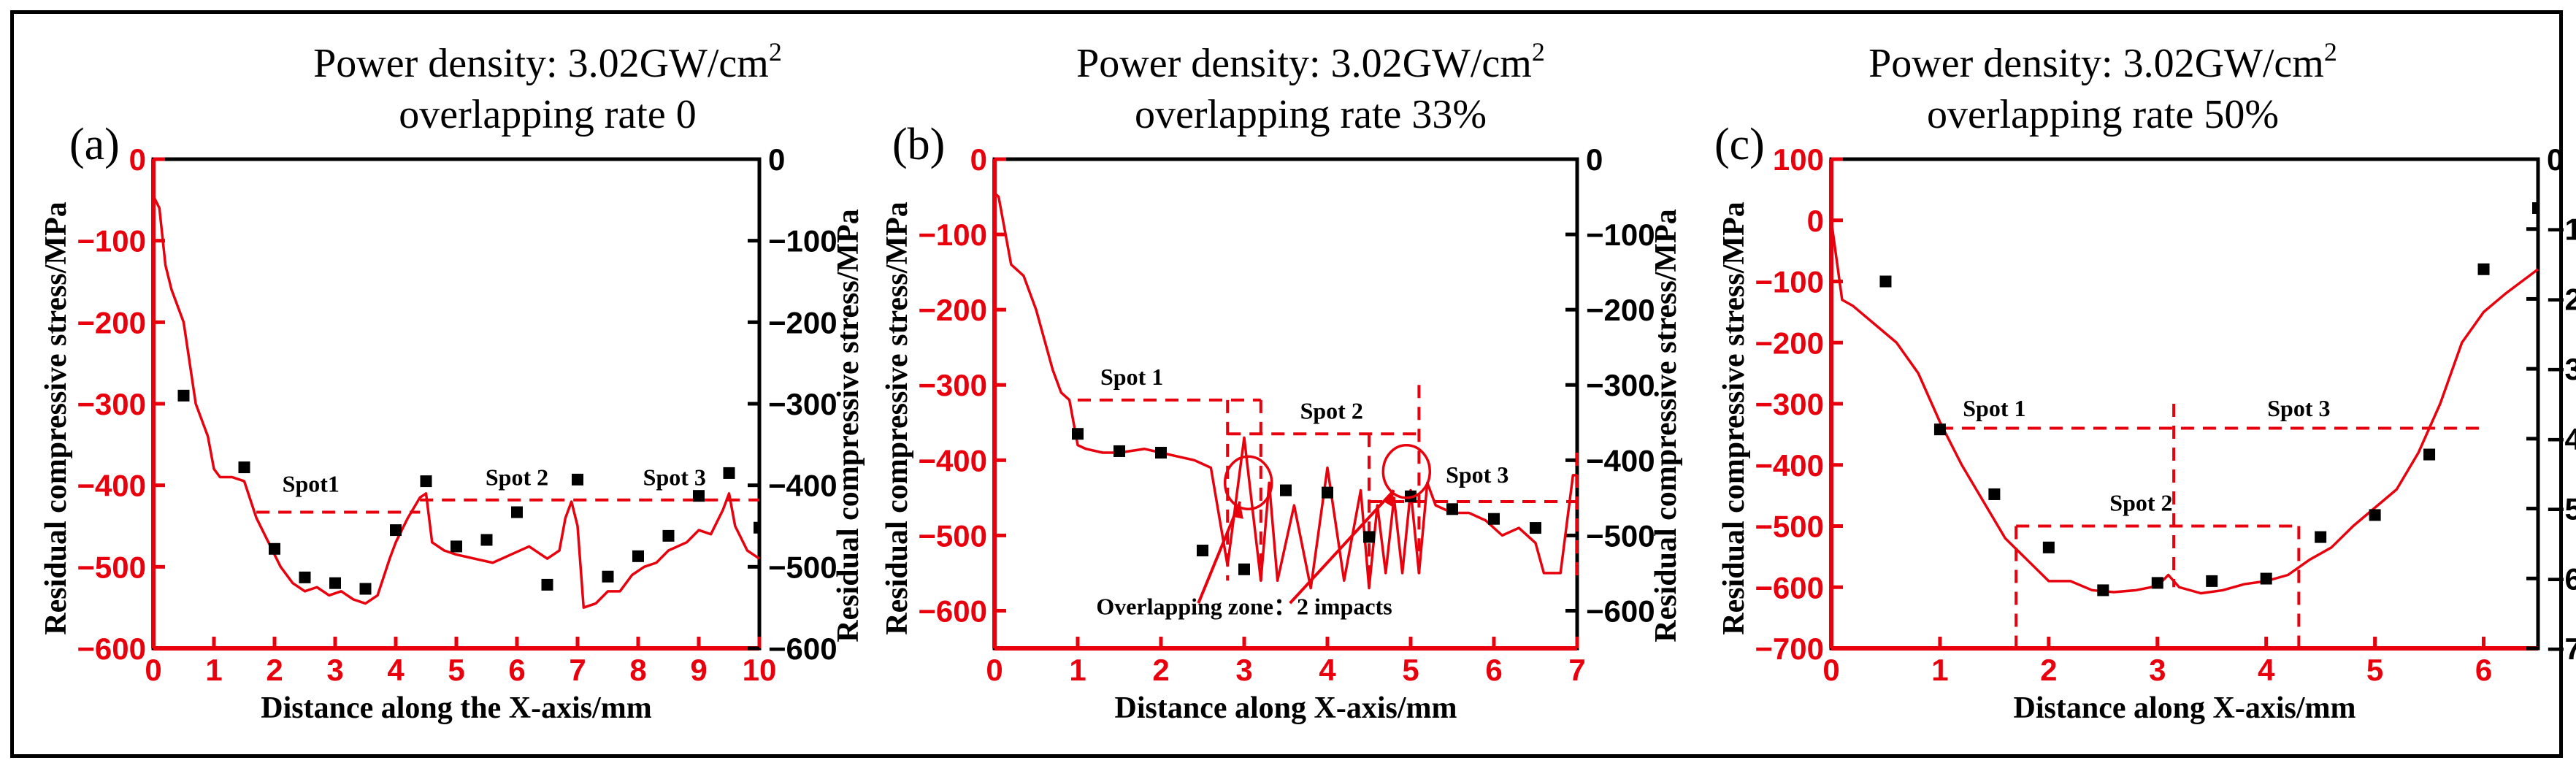 The width and height of the screenshot is (2576, 771). What do you see at coordinates (1406, 471) in the screenshot?
I see `overlap-circle` at bounding box center [1406, 471].